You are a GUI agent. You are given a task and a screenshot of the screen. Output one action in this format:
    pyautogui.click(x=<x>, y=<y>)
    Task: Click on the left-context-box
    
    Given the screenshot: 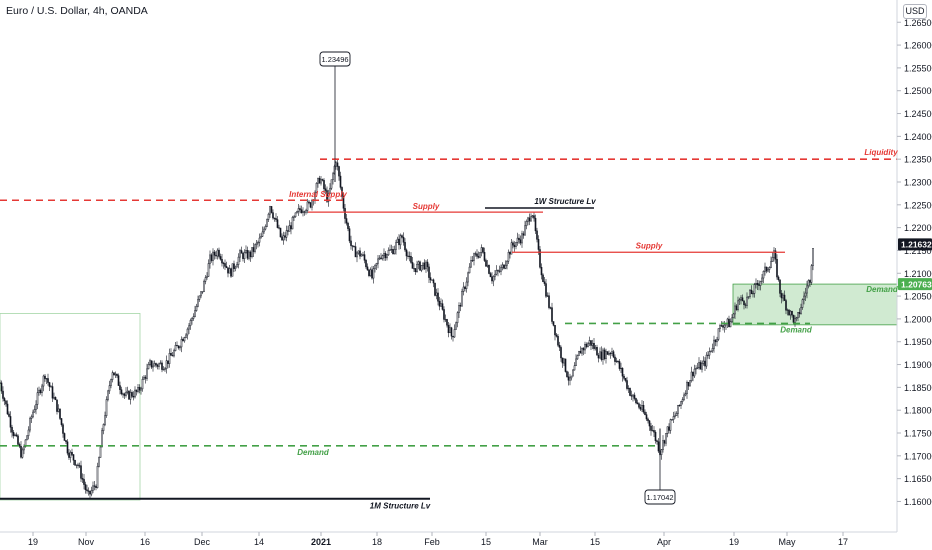 What is the action you would take?
    pyautogui.click(x=70, y=407)
    